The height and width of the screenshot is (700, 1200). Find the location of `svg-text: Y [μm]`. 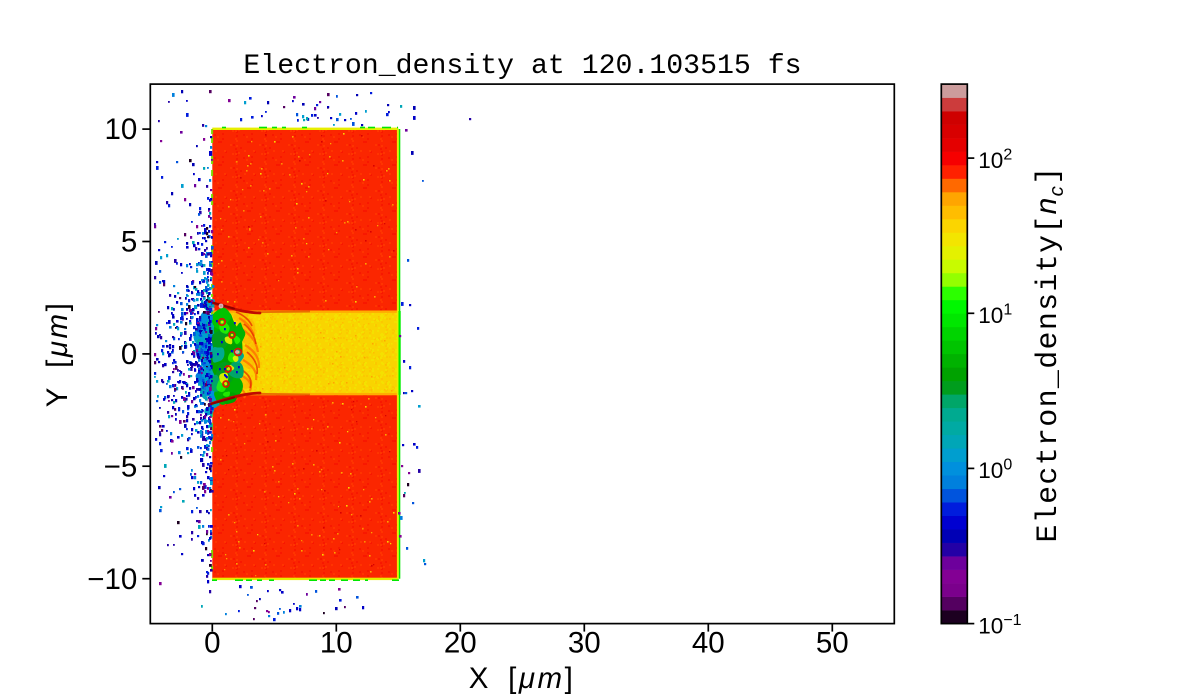

svg-text: Y [μm] is located at coordinates (57, 354).